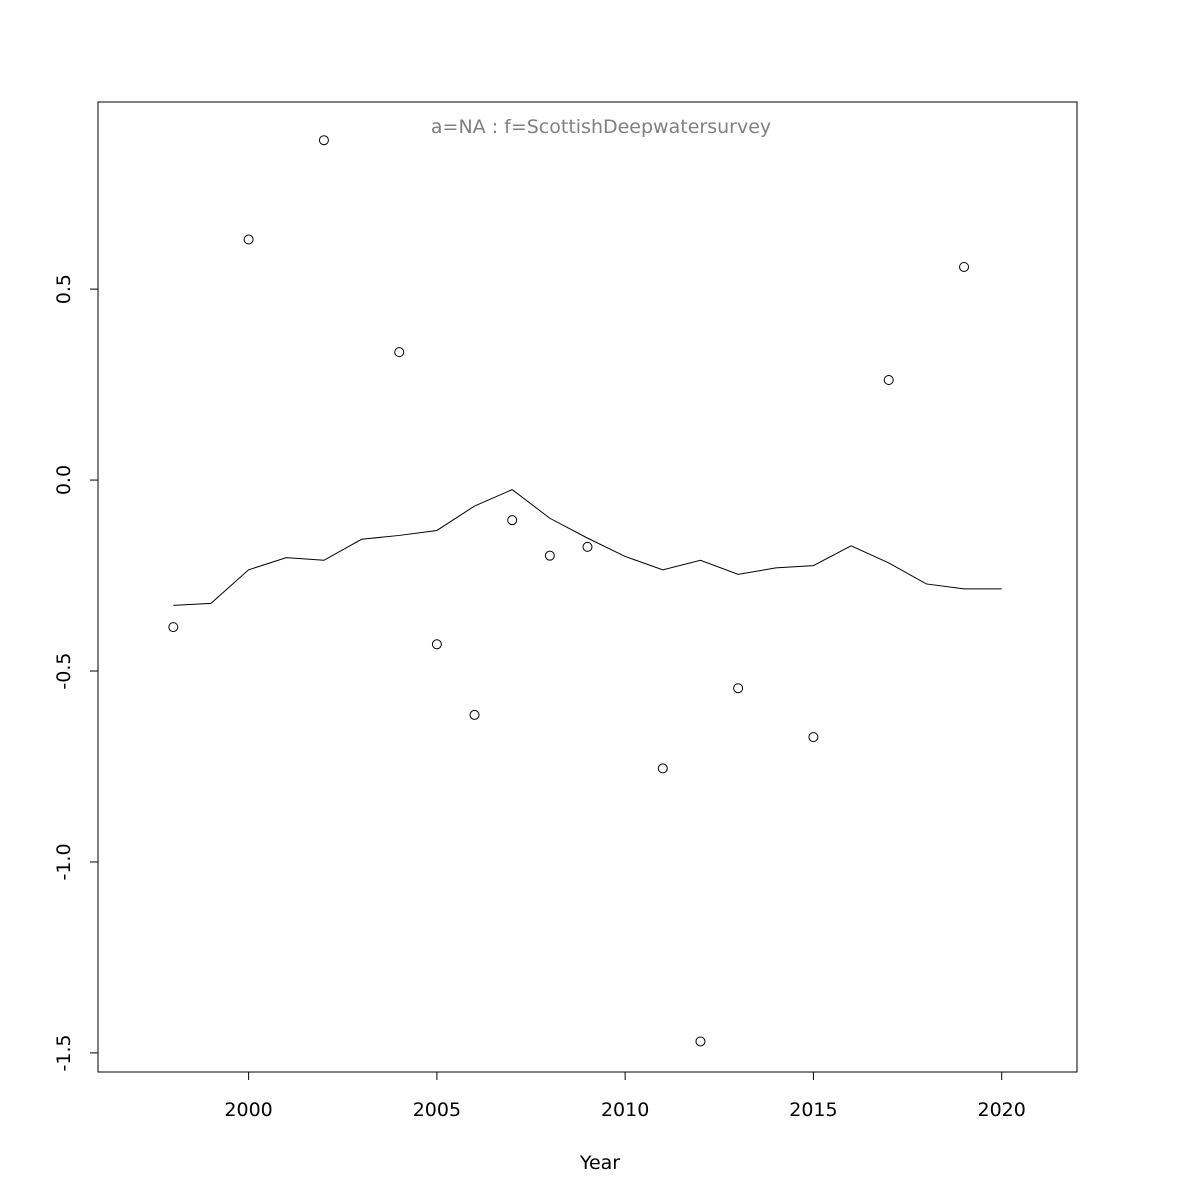  I want to click on smoothed-line, so click(587, 547).